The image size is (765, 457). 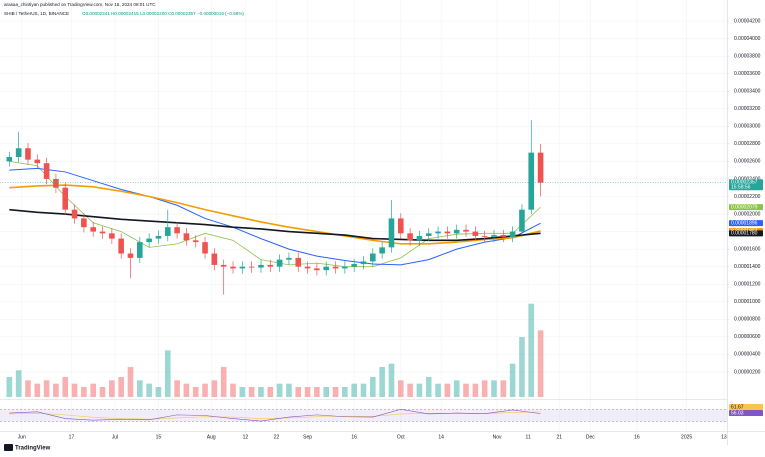 I want to click on last-price-bg, so click(x=746, y=185).